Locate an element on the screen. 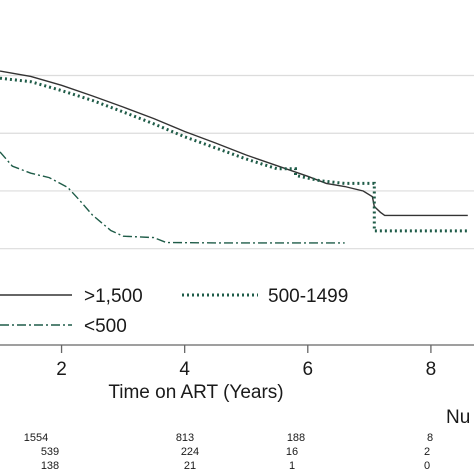 The width and height of the screenshot is (474, 474). risk-cell-r2-c1: 21 is located at coordinates (190, 466).